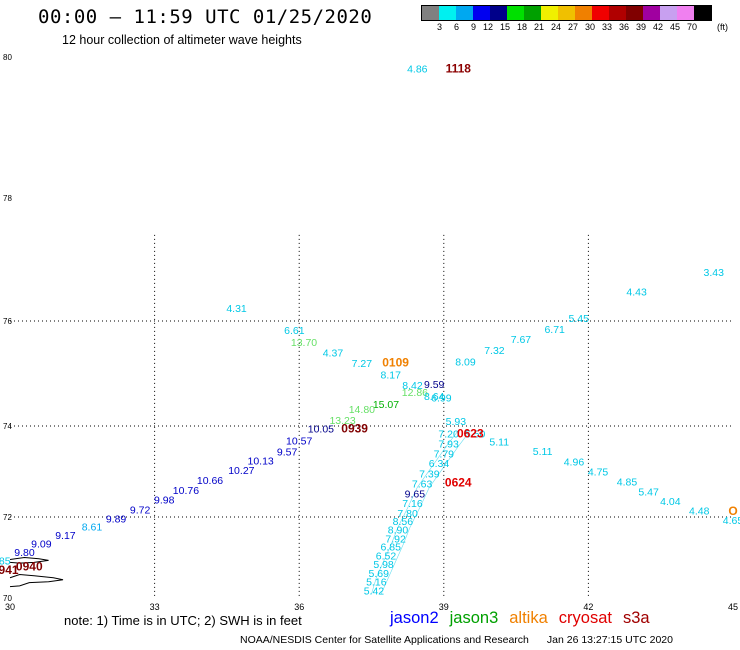  I want to click on wave-height-value: 10.27, so click(241, 471).